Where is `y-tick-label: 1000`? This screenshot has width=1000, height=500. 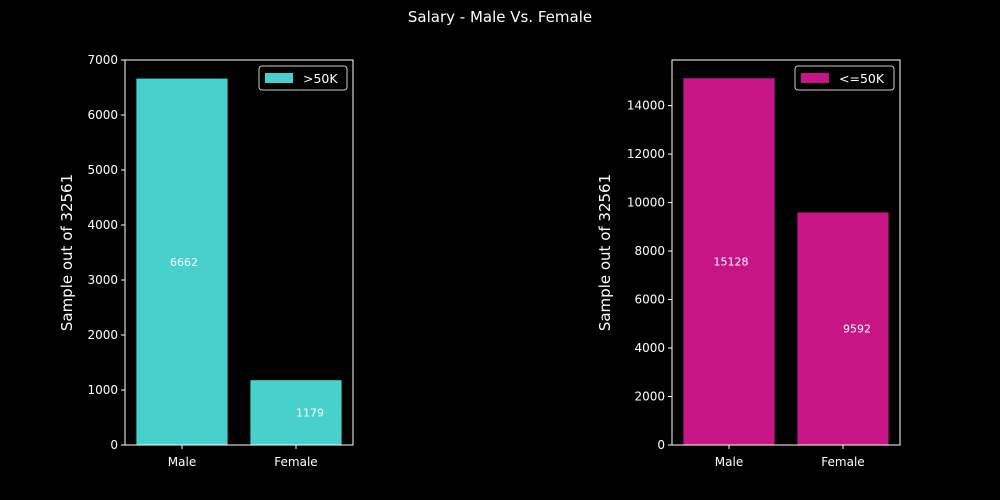 y-tick-label: 1000 is located at coordinates (102, 390).